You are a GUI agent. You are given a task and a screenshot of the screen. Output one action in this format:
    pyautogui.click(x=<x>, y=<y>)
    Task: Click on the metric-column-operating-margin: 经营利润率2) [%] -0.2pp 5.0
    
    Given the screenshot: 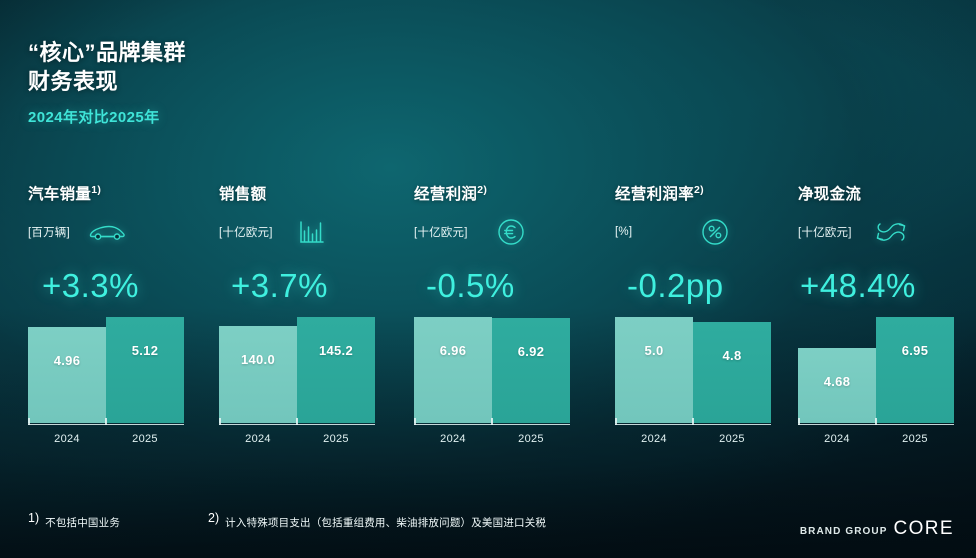 What is the action you would take?
    pyautogui.click(x=682, y=332)
    